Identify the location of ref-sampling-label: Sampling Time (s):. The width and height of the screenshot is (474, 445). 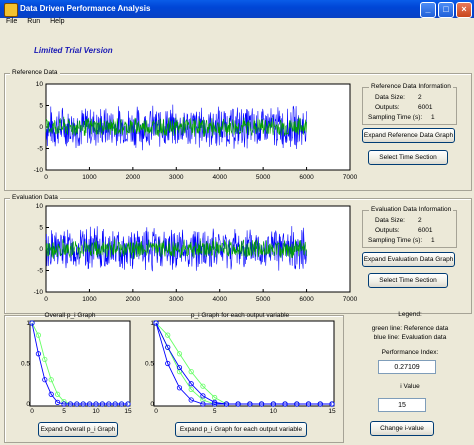
(395, 117).